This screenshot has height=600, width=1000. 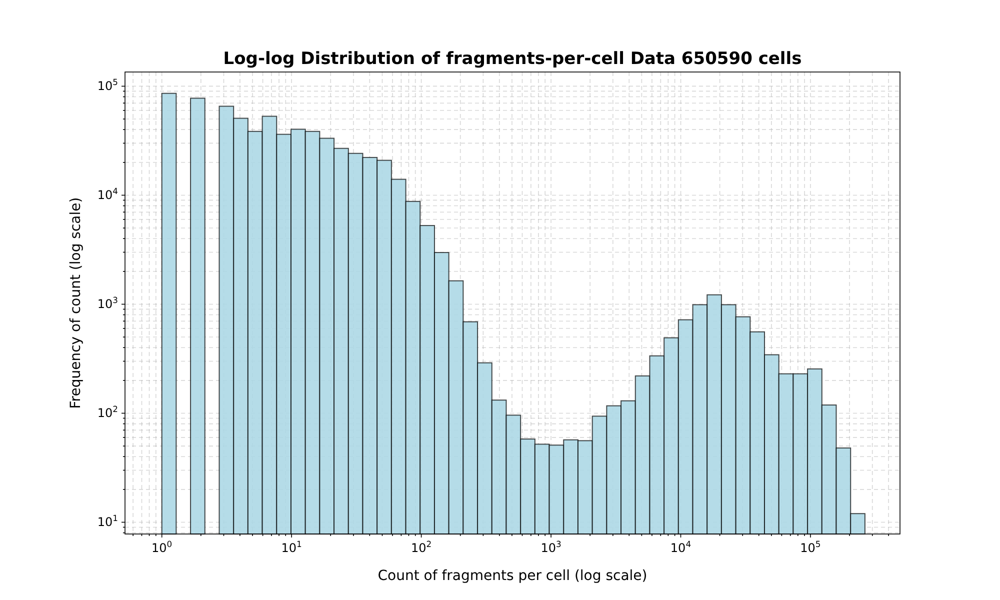 I want to click on chart-title: Log-log Distribution of fragments-per-cell Data 650590 cells, so click(x=512, y=59).